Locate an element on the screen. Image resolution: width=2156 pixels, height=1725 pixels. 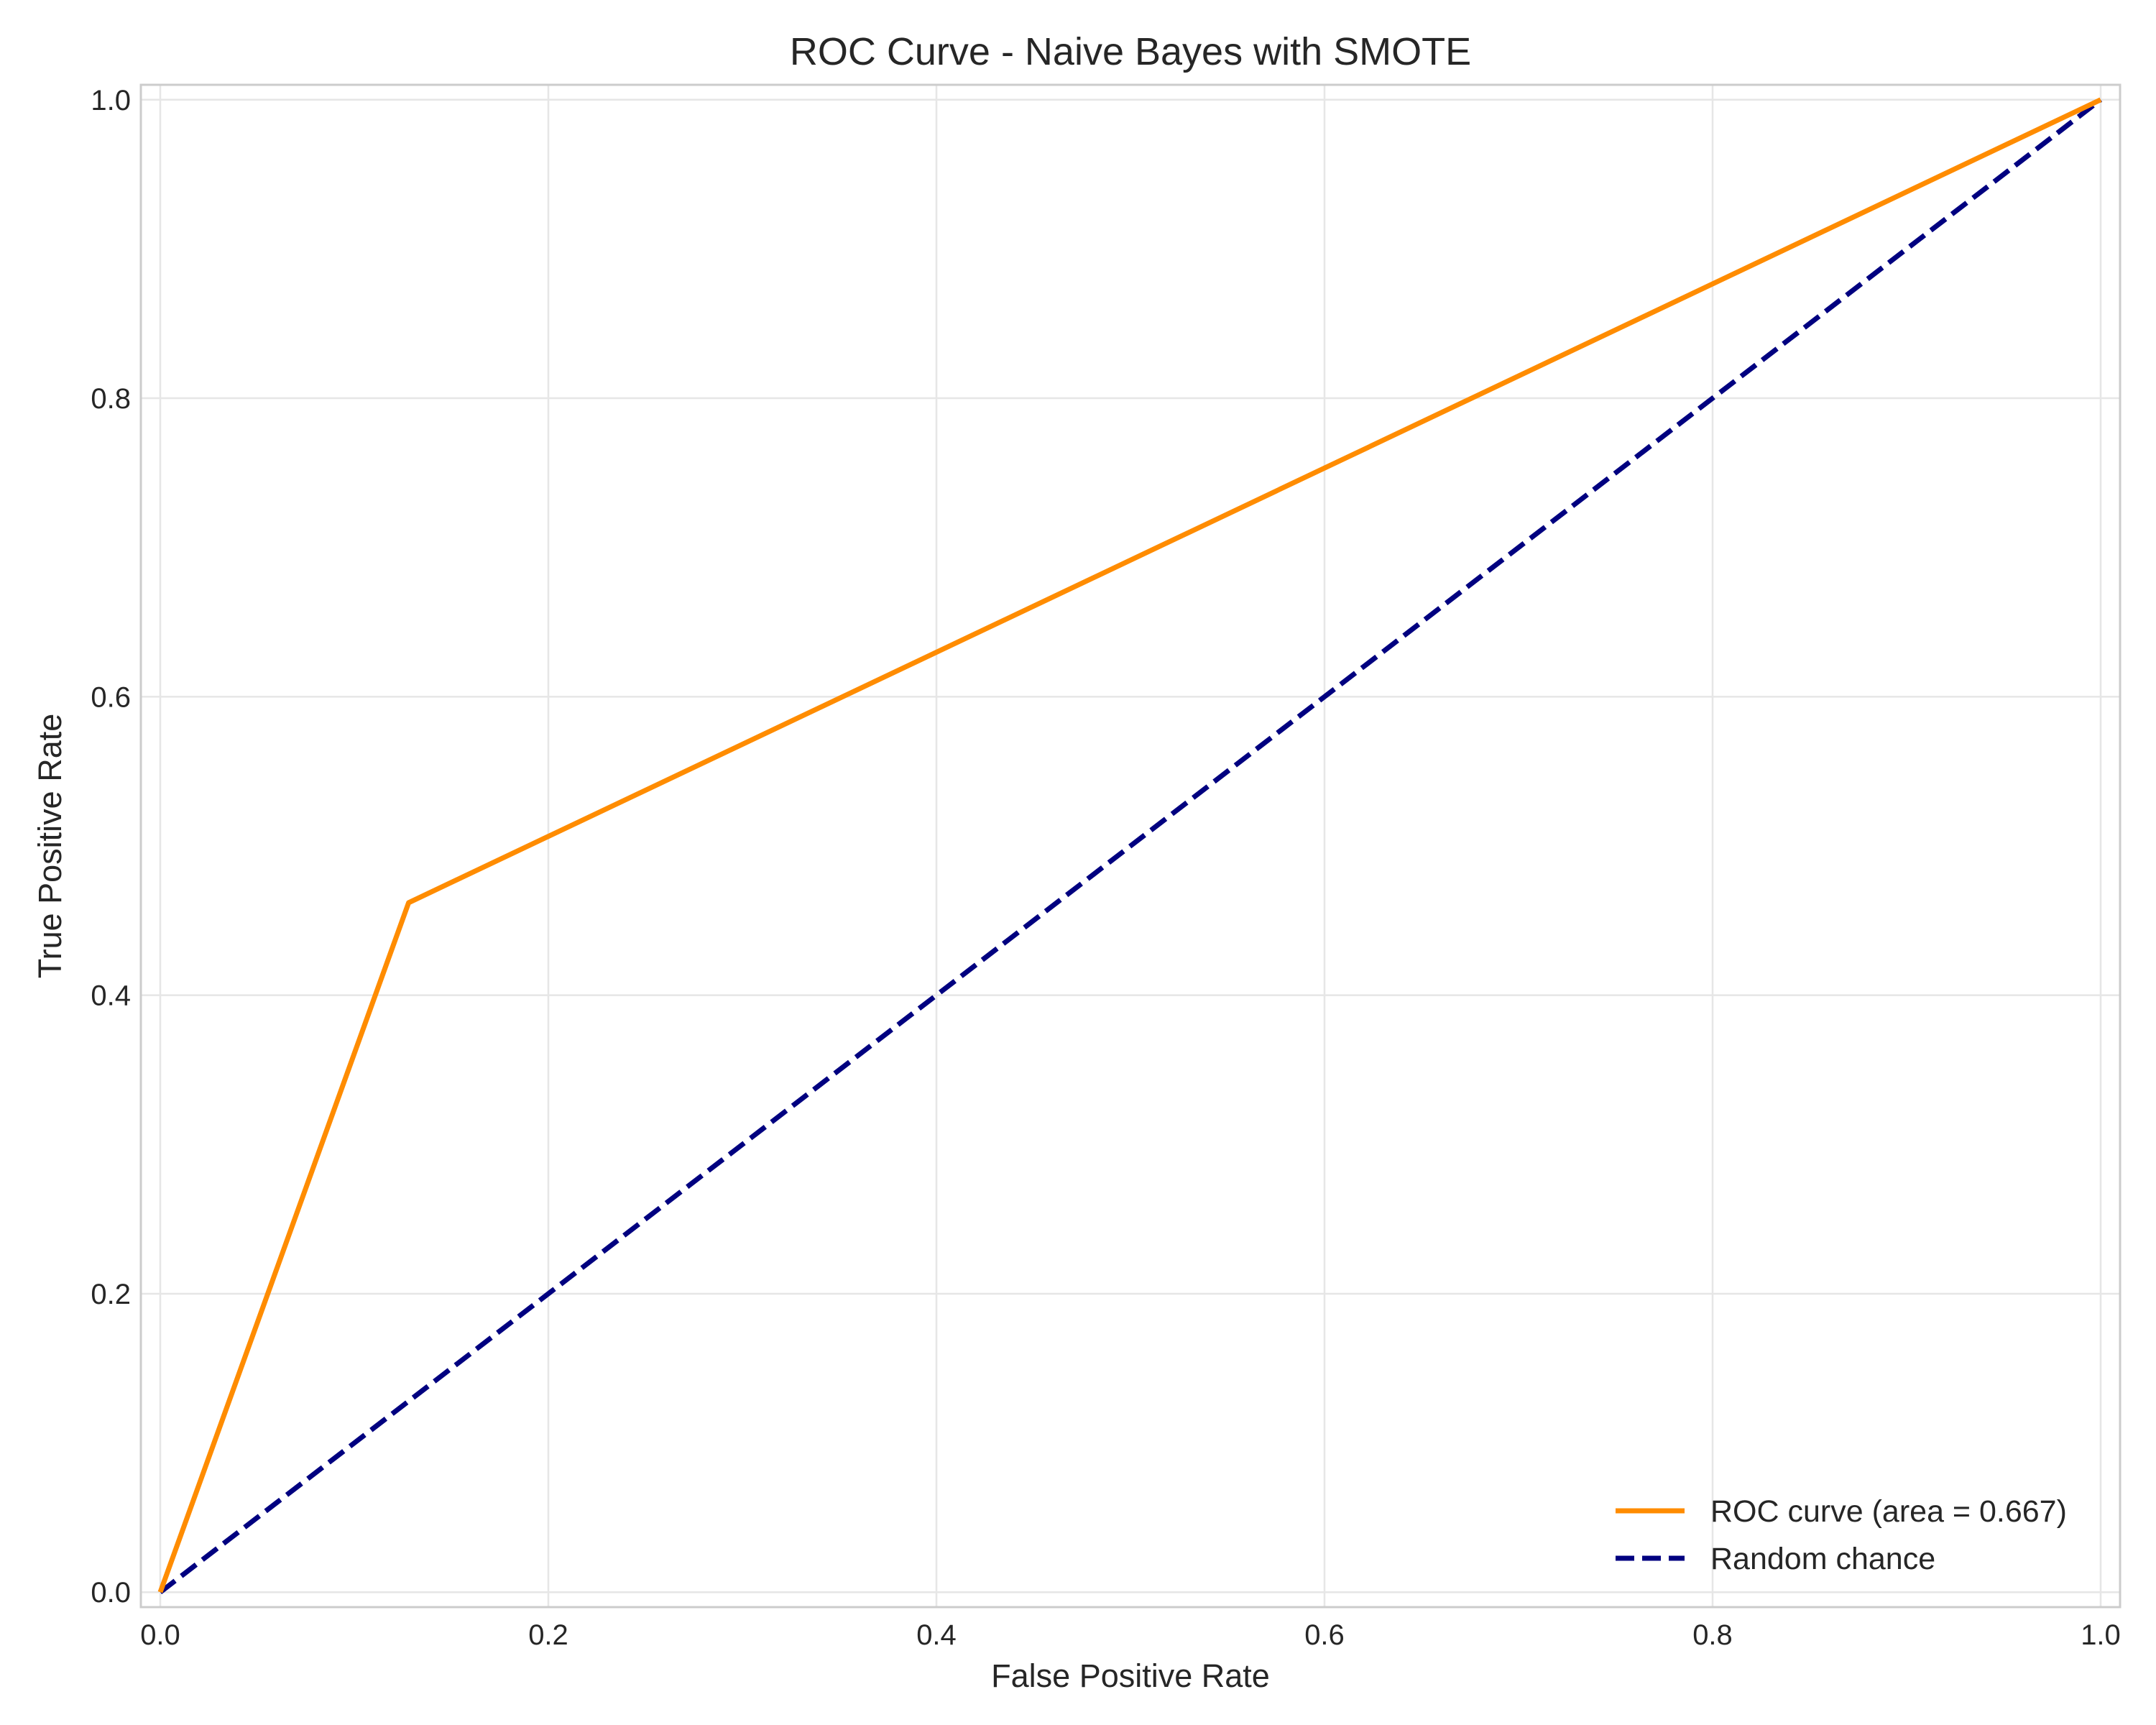
x-tick-label: 0.8 is located at coordinates (1712, 1635).